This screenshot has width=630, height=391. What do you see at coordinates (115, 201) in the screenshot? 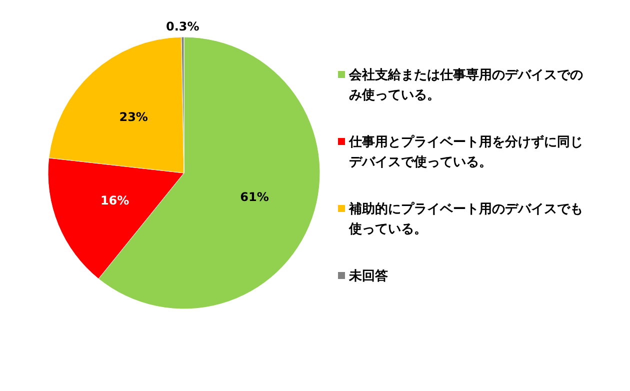
I see `data-label: 16%` at bounding box center [115, 201].